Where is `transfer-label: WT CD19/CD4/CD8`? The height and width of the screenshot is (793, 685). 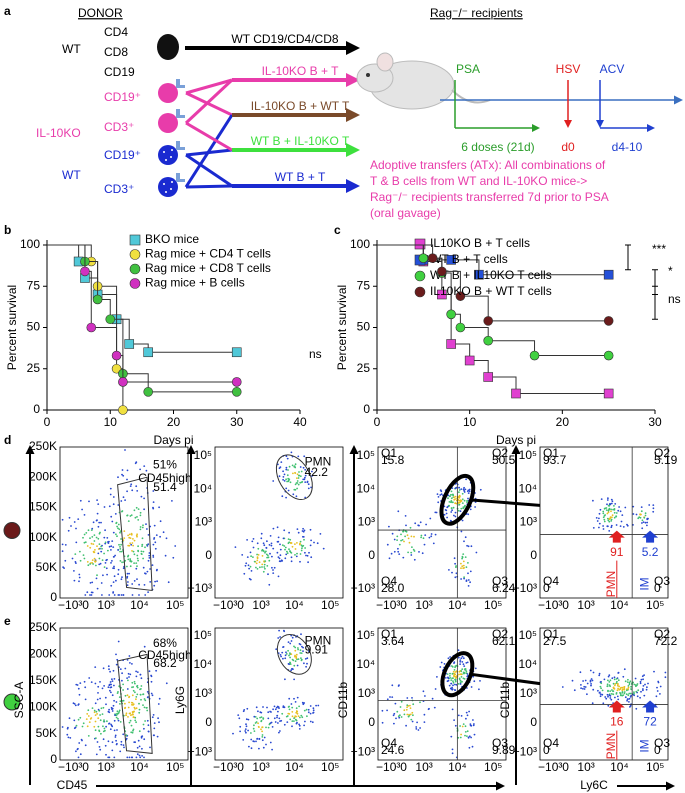
transfer-label: WT CD19/CD4/CD8 is located at coordinates (284, 39).